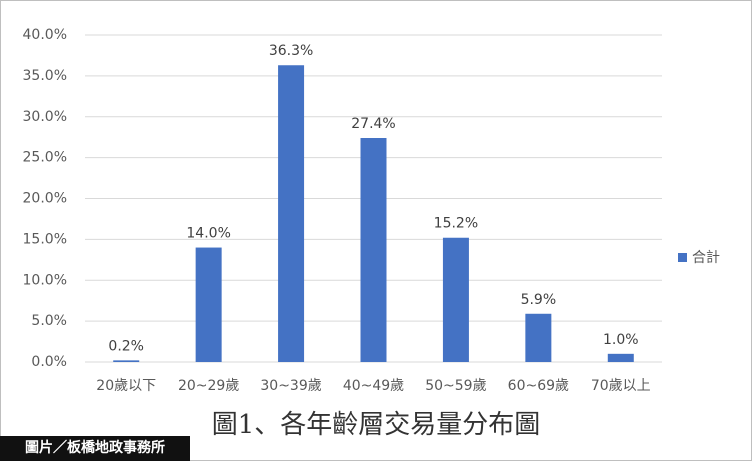  I want to click on x-tick-label: 60~69歲, so click(538, 386).